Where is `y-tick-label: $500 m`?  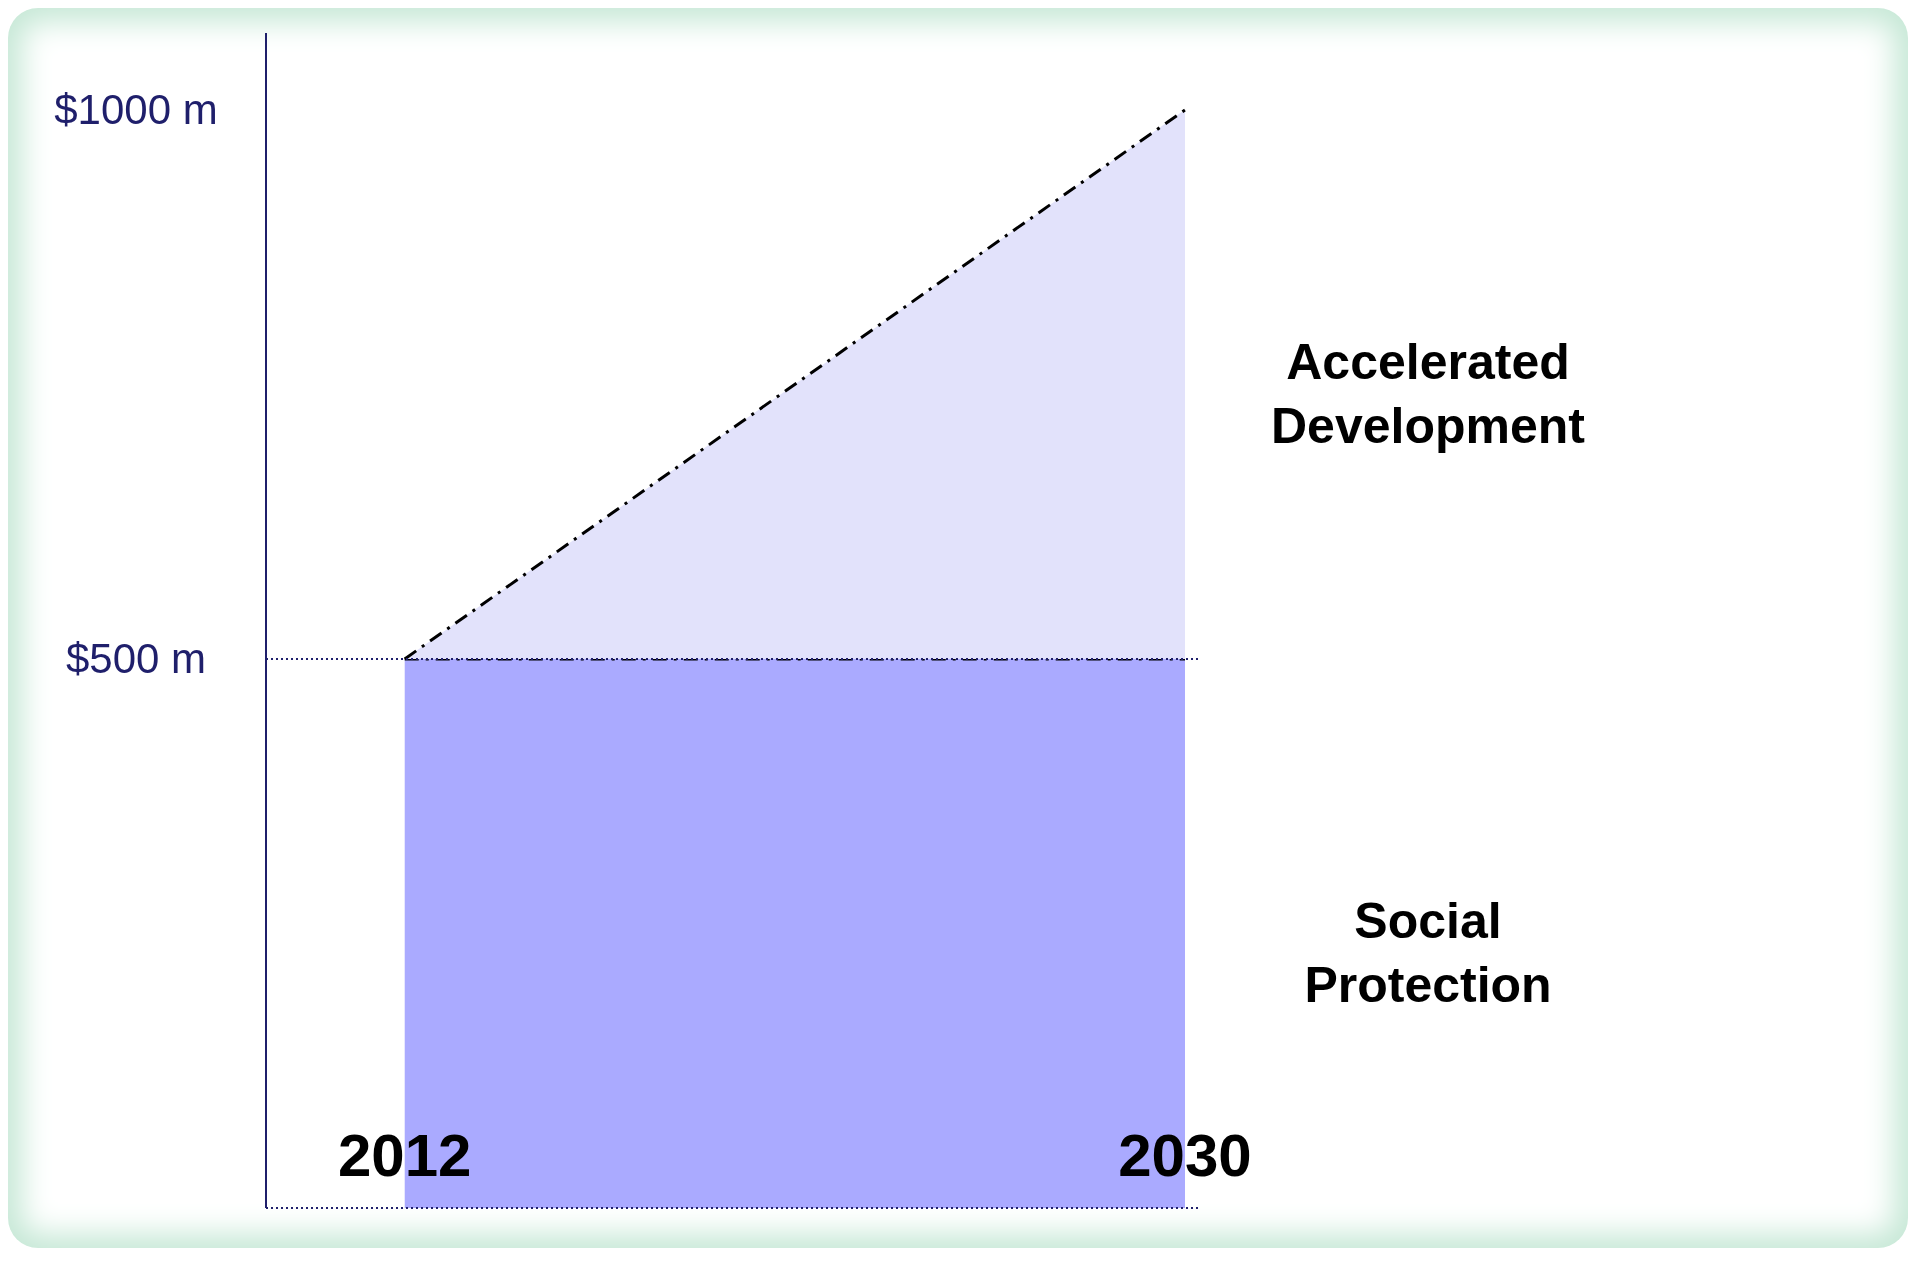
y-tick-label: $500 m is located at coordinates (136, 658).